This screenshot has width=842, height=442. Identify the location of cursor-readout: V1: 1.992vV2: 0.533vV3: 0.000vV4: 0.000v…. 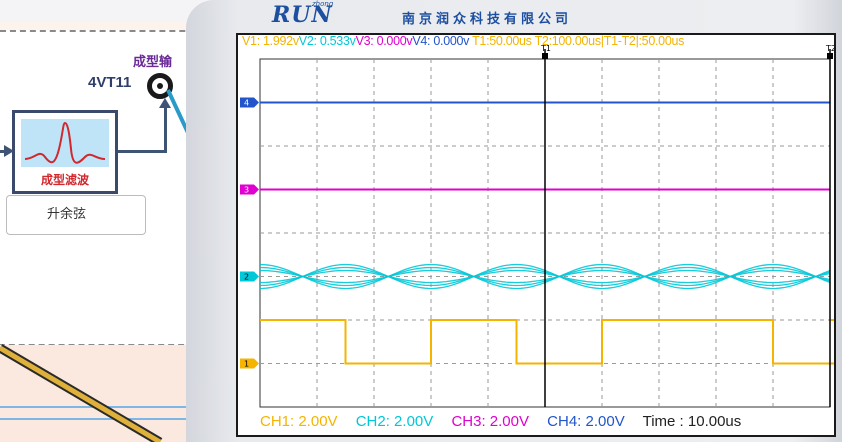
(463, 41).